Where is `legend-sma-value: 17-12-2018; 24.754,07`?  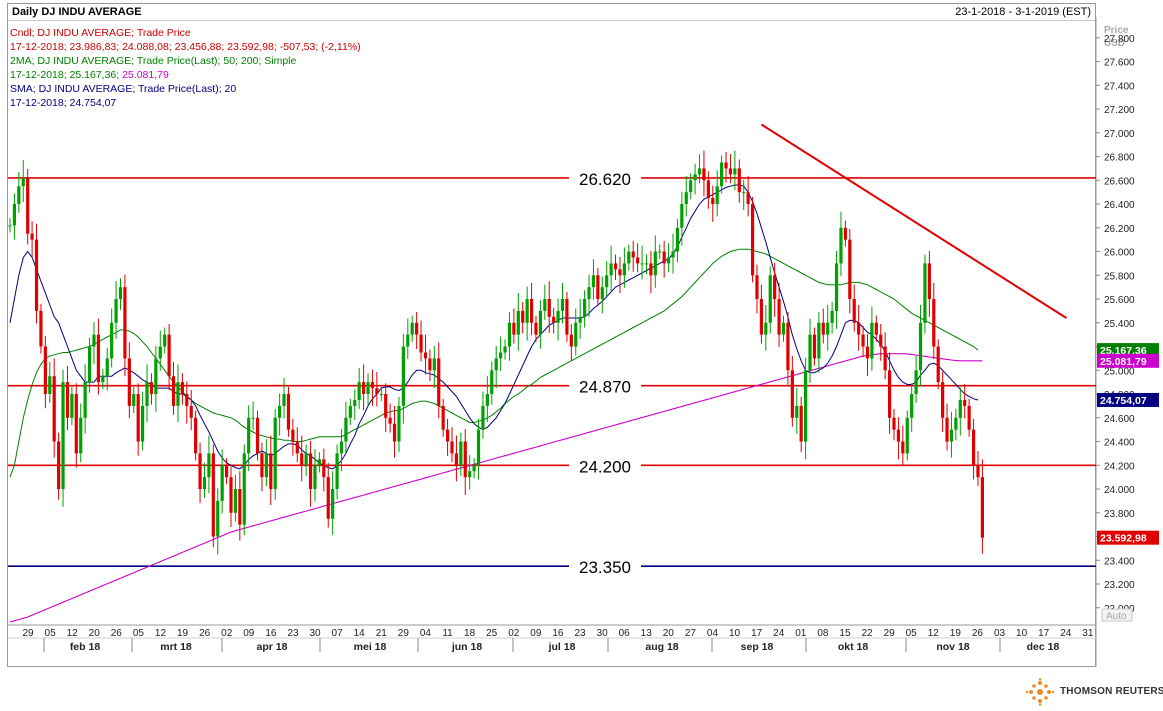 legend-sma-value: 17-12-2018; 24.754,07 is located at coordinates (63, 103).